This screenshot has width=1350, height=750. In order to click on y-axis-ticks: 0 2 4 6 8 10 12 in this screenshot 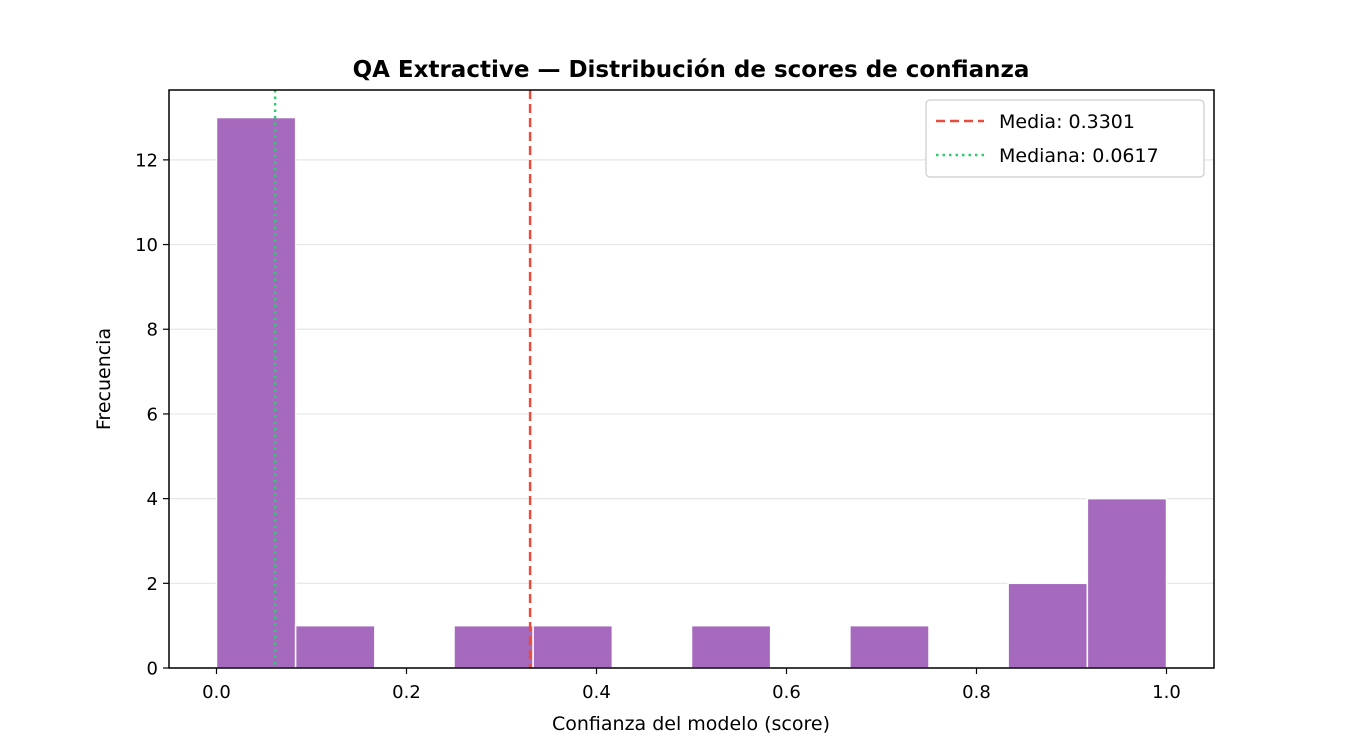, I will do `click(152, 415)`.